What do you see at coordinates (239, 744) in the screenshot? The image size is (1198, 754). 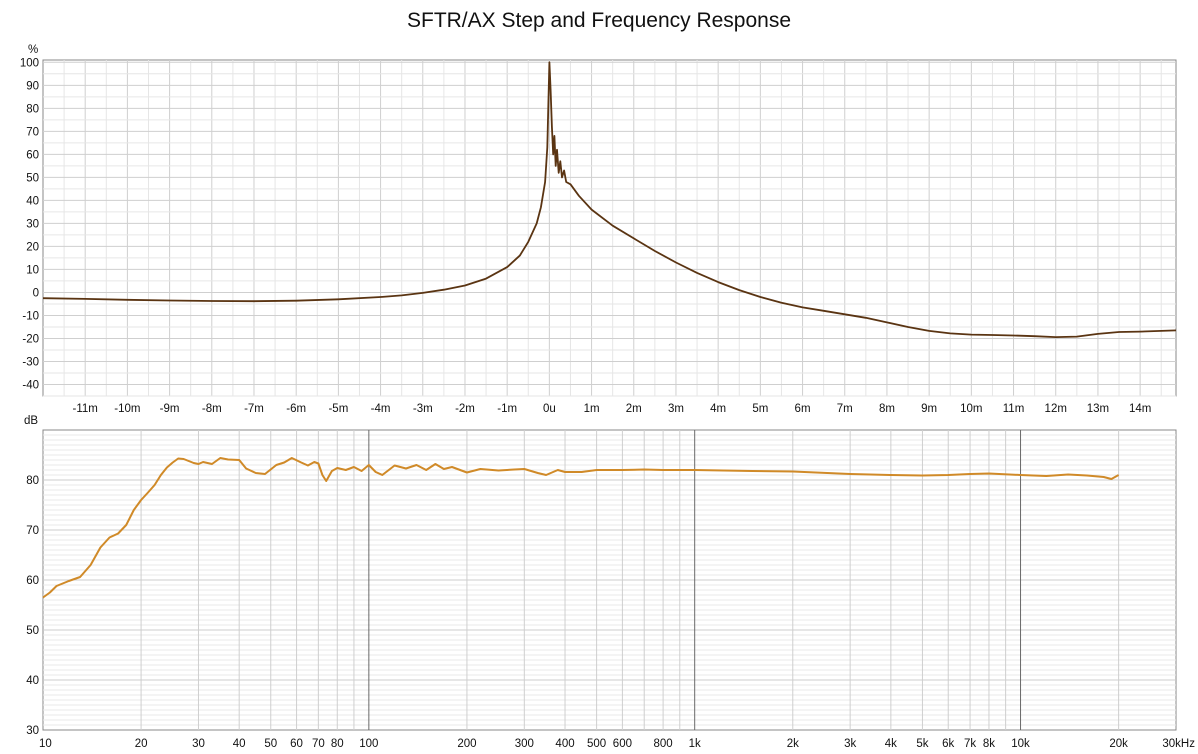 I see `freq-x-tick-label: 40` at bounding box center [239, 744].